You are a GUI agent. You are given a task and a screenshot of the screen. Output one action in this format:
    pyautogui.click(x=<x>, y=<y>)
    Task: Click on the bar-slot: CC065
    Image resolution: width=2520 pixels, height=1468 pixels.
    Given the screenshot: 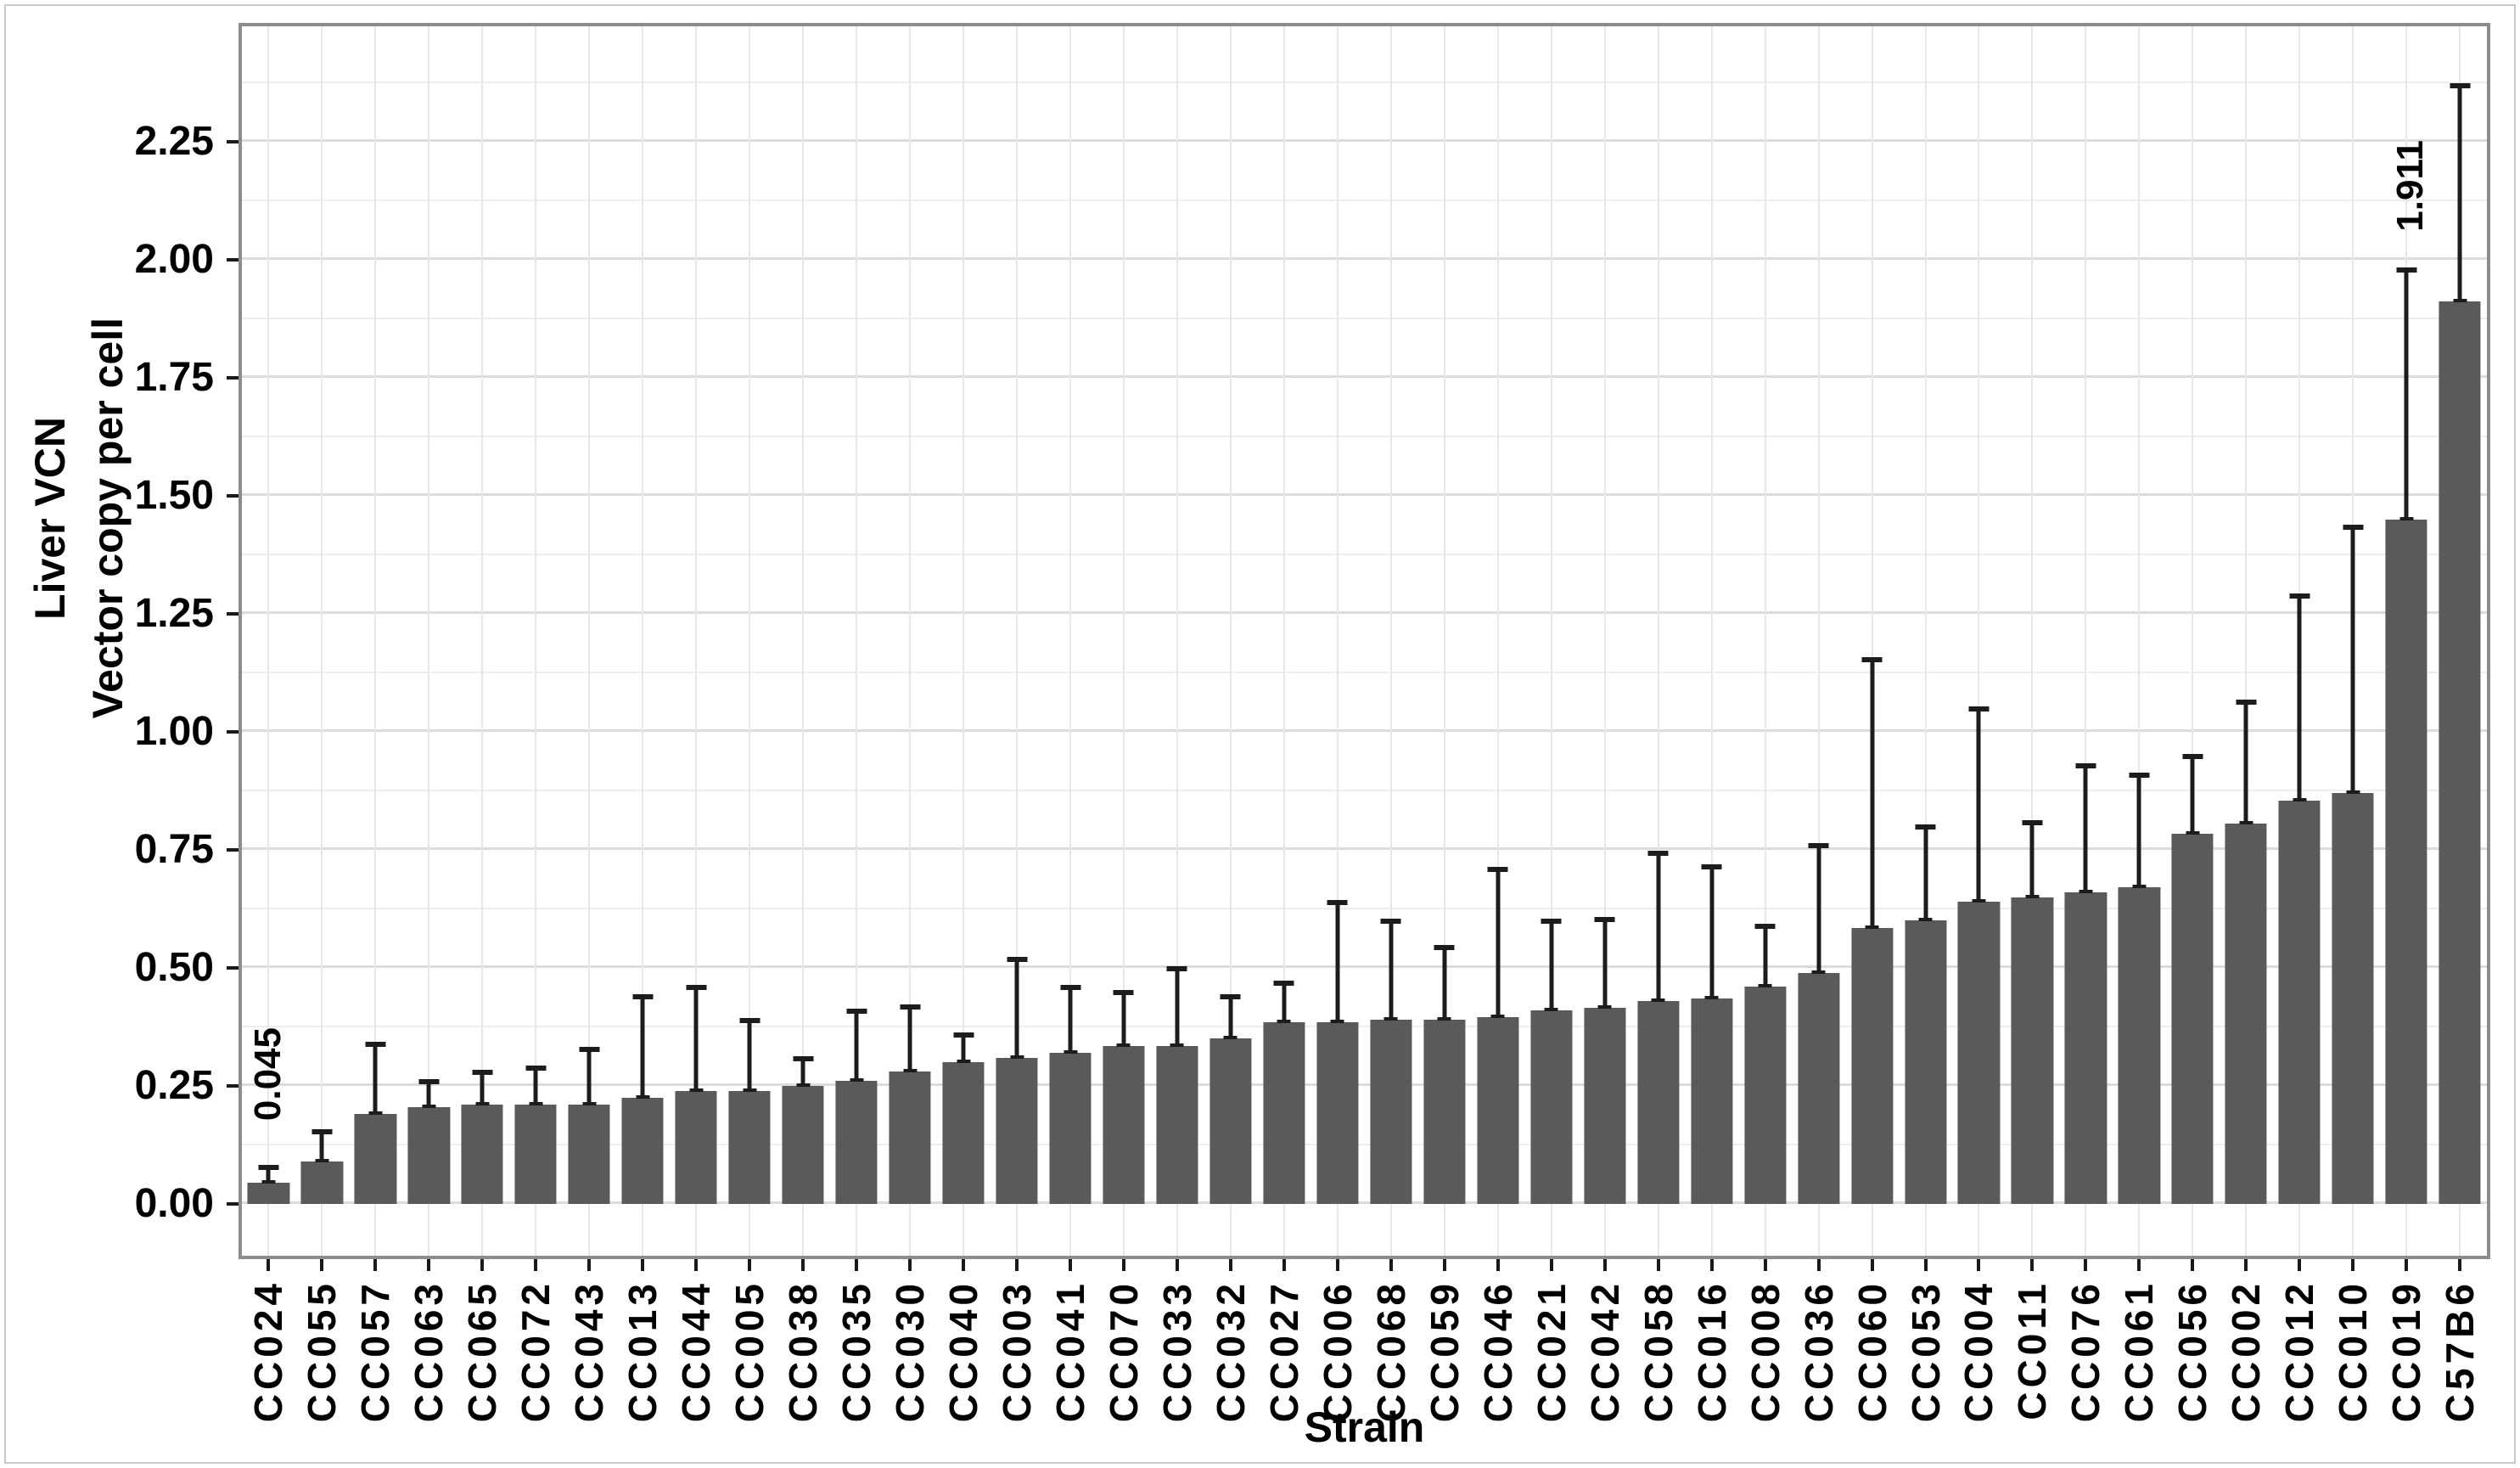 What is the action you would take?
    pyautogui.click(x=482, y=724)
    